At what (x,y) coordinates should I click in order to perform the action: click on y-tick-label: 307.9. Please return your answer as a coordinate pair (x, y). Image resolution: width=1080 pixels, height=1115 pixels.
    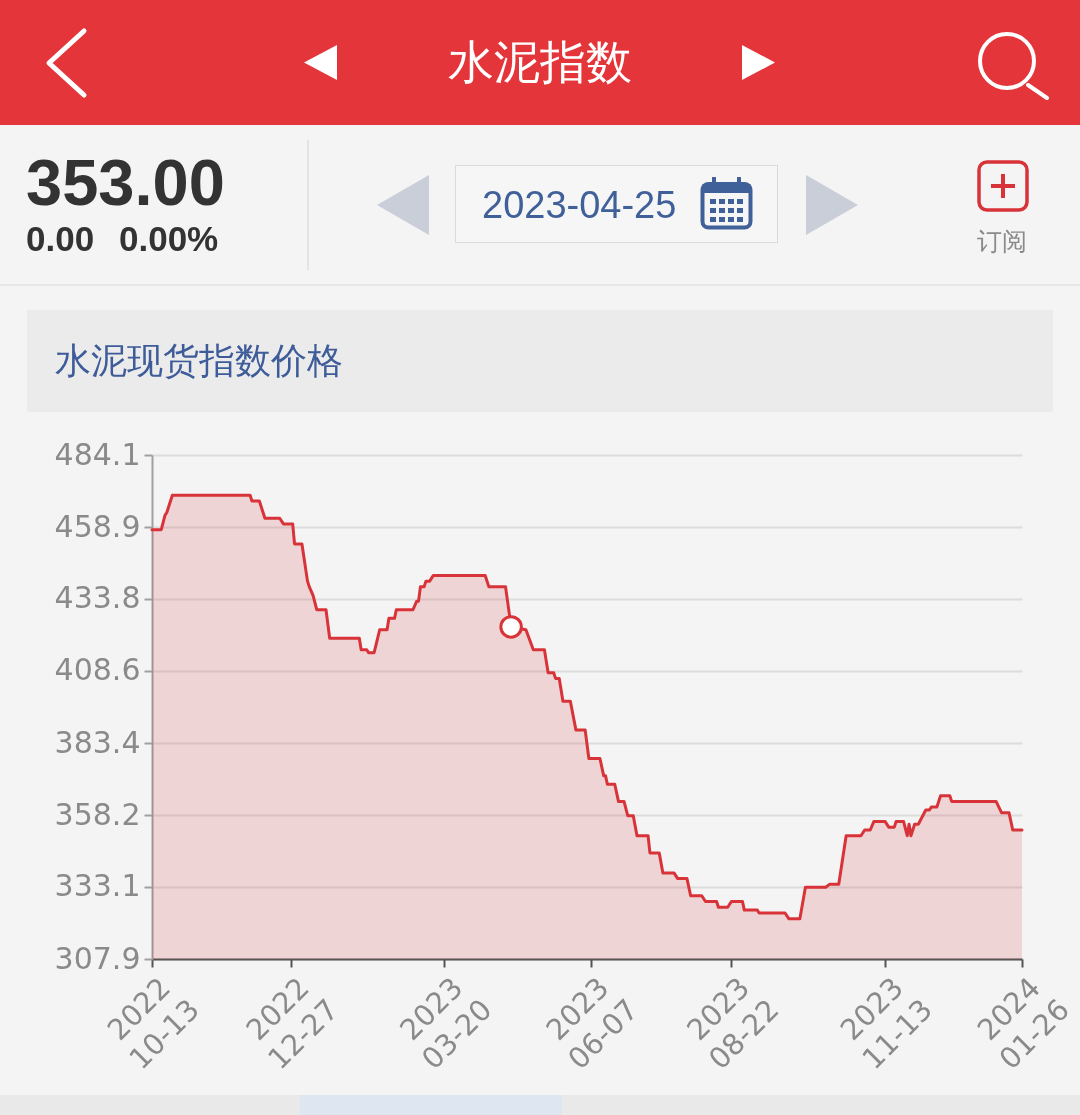
    Looking at the image, I should click on (97, 958).